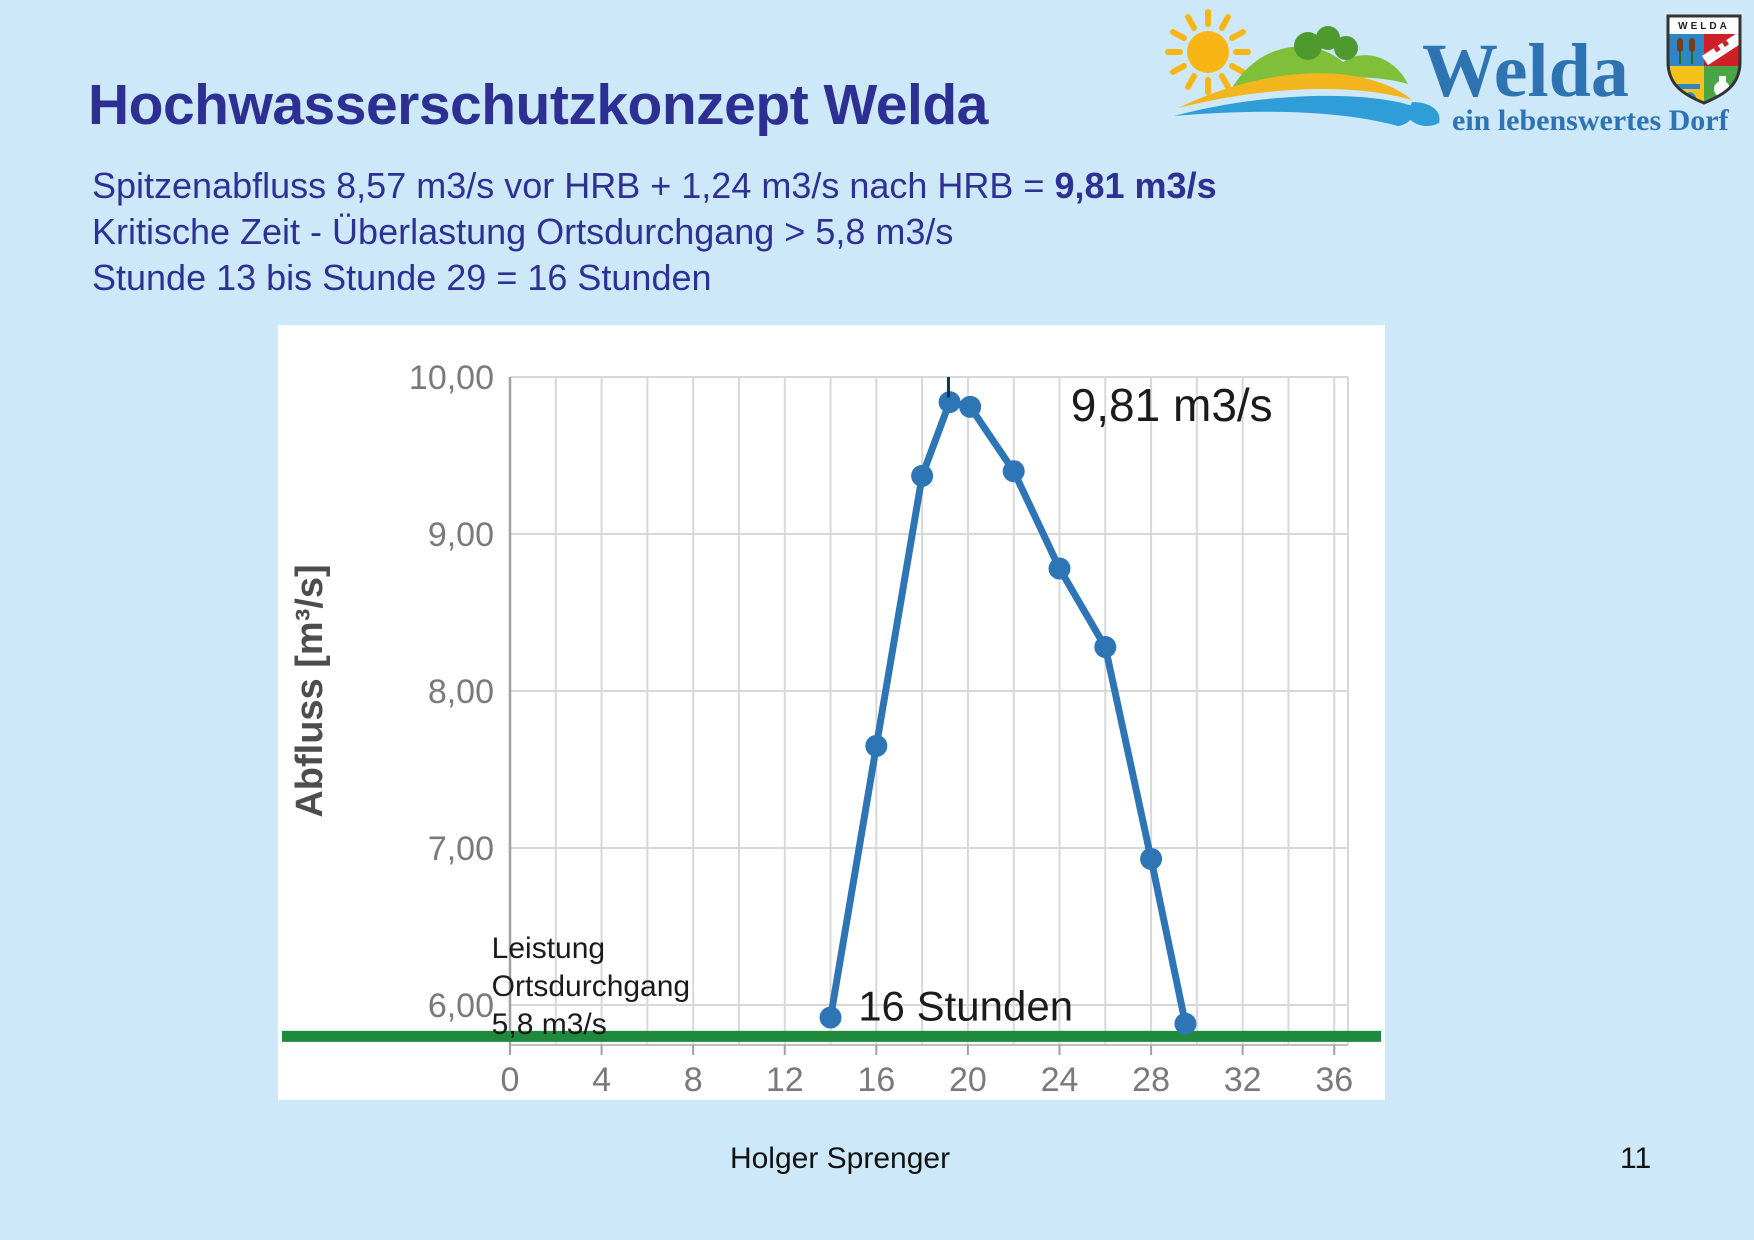  I want to click on annotation-duration: 16 Stunden, so click(965, 1006).